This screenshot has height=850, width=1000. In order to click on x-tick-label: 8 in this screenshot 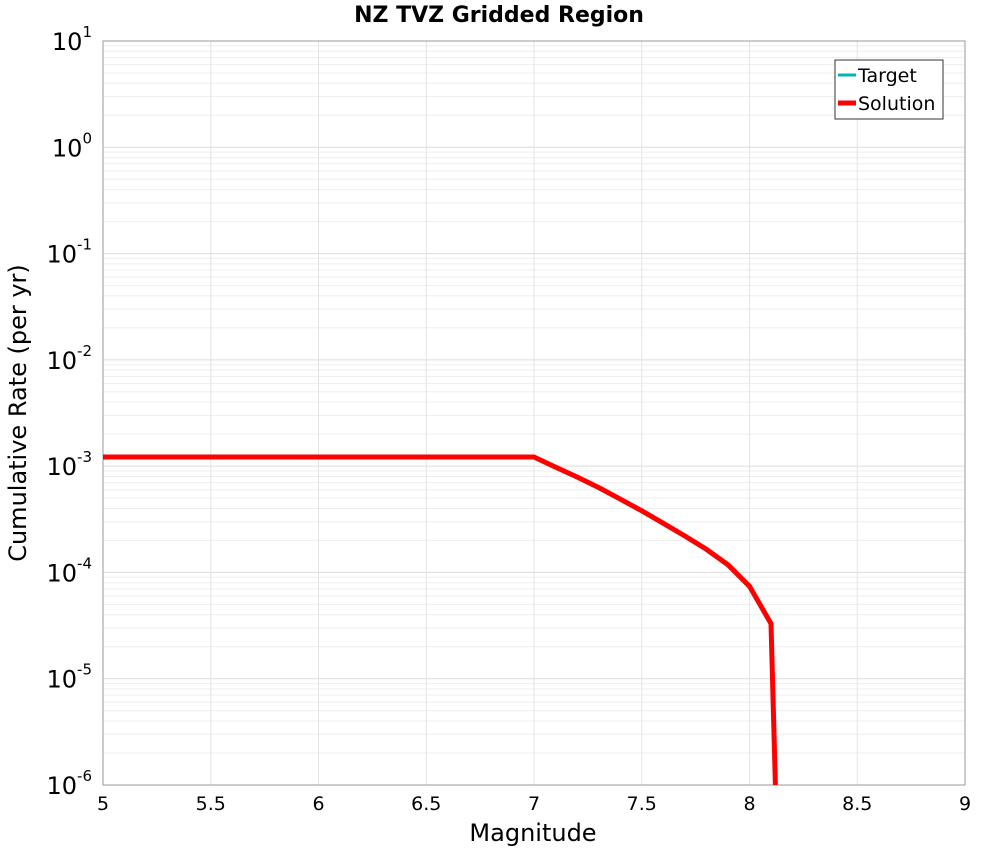, I will do `click(749, 804)`.